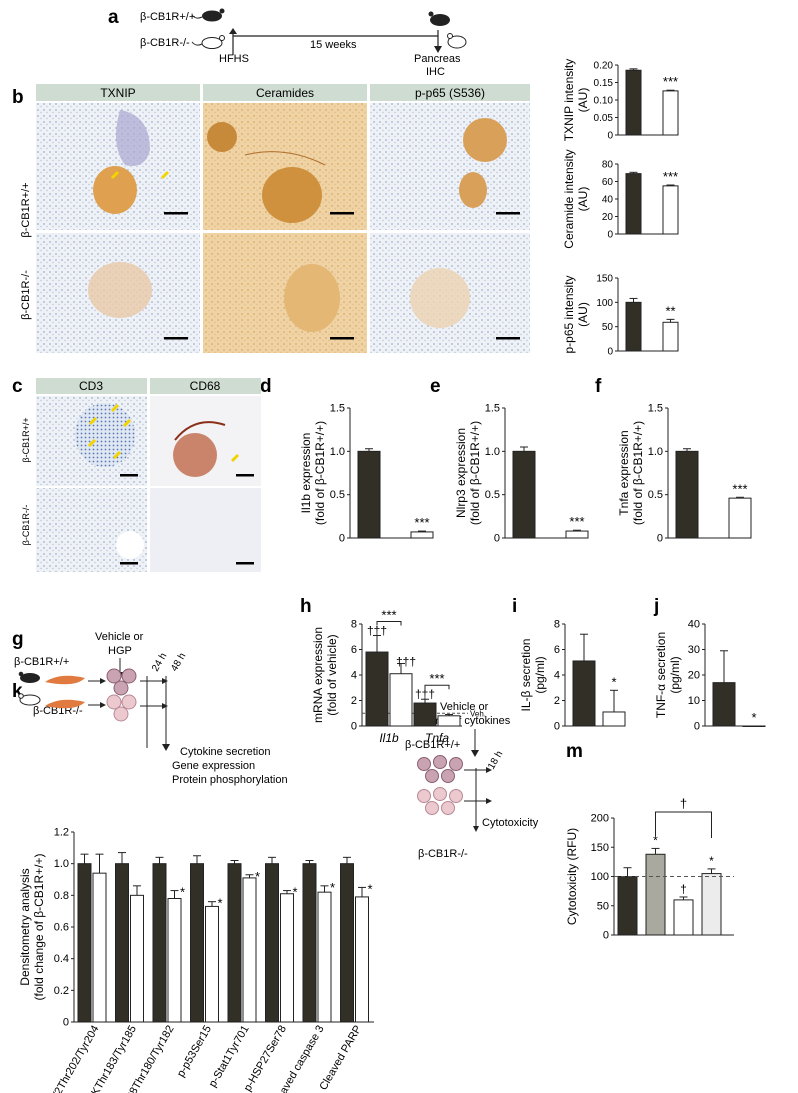 This screenshot has width=798, height=1093. What do you see at coordinates (61, 928) in the screenshot?
I see `chart-k-y-tick-label: 0.6` at bounding box center [61, 928].